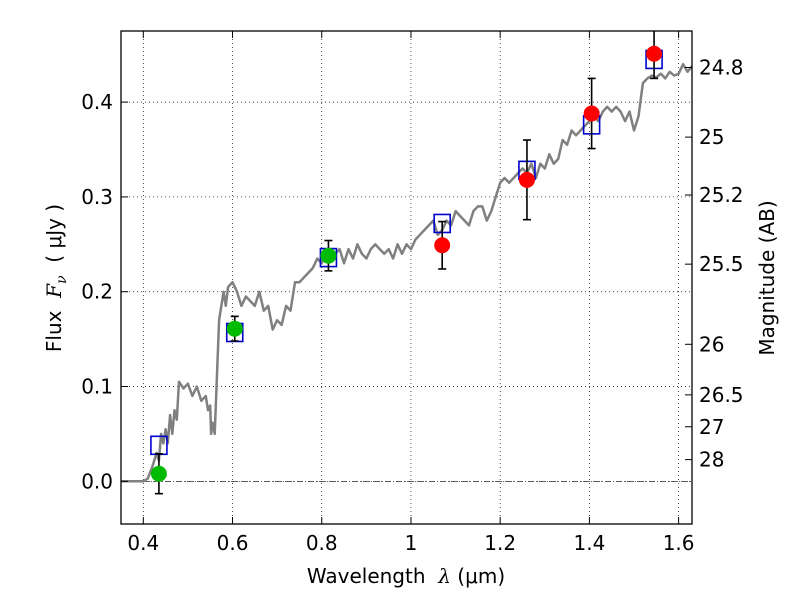 This screenshot has height=600, width=800. I want to click on magnitude-tick-label: 25.2, so click(721, 195).